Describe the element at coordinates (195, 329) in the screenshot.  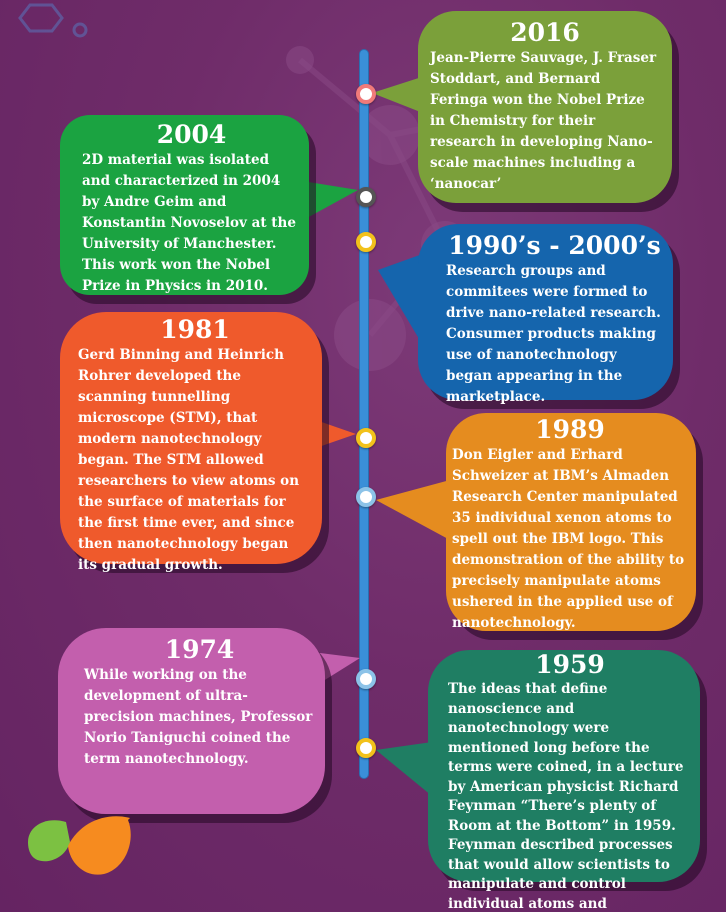
I see `event-1981-year: 1981` at that location.